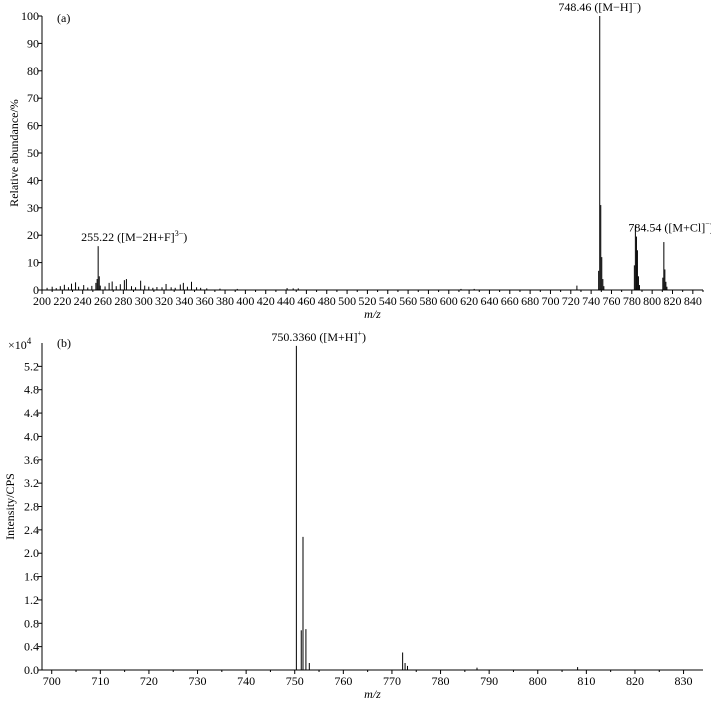 The image size is (711, 702). I want to click on y-tick-label: 0.0, so click(31, 670).